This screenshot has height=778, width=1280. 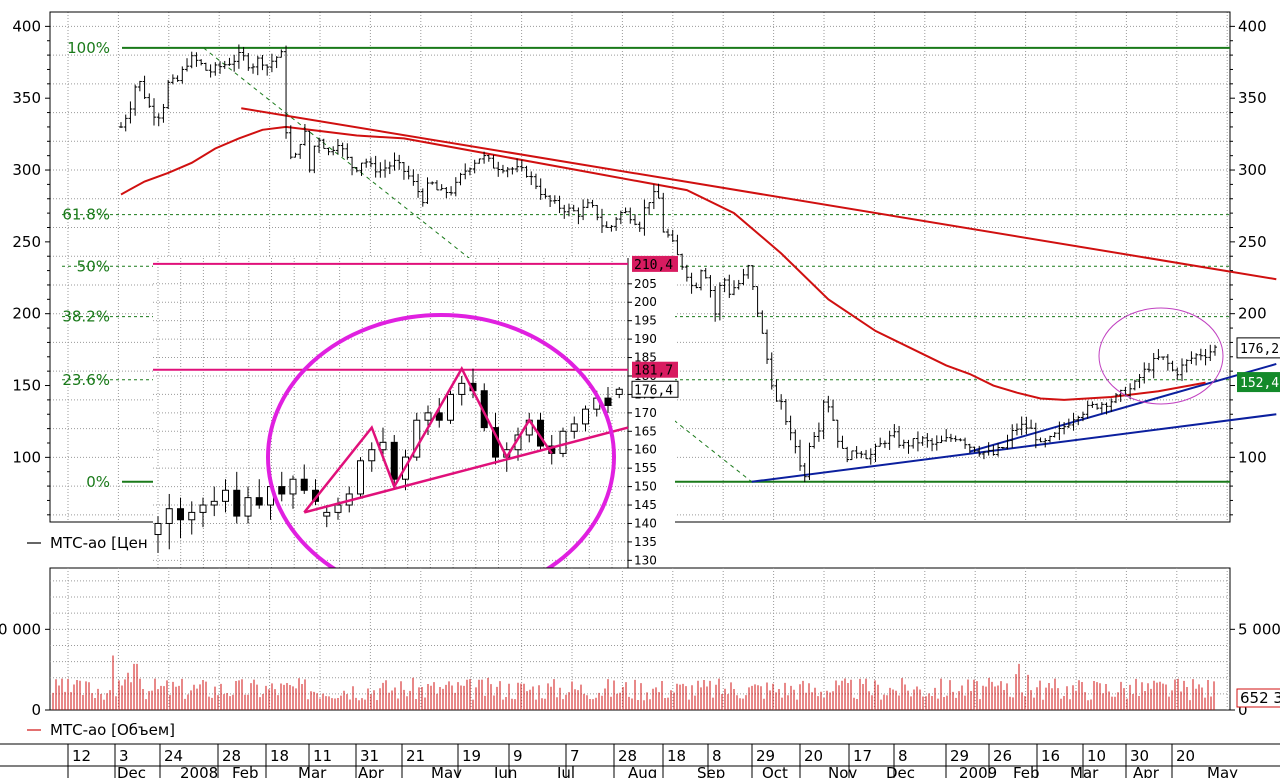 What do you see at coordinates (1252, 242) in the screenshot?
I see `ytick-right-label-3: 250` at bounding box center [1252, 242].